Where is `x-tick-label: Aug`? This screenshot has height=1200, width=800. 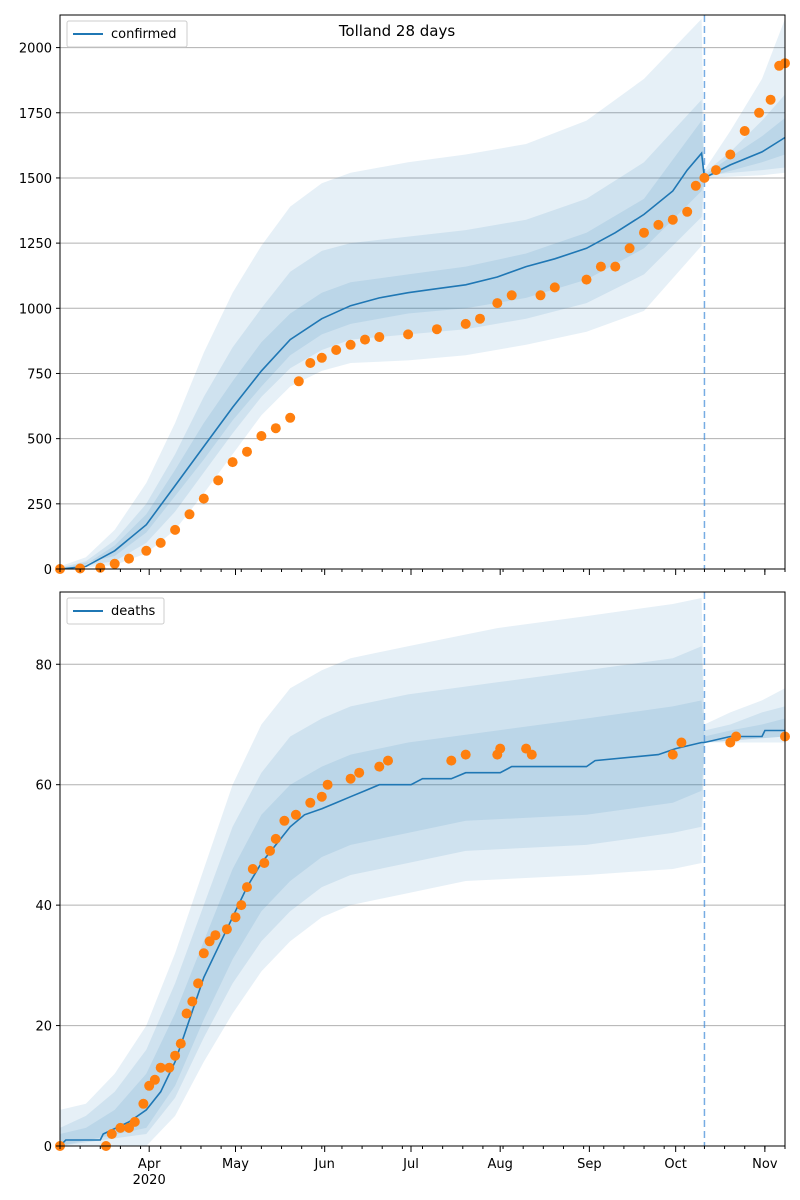
x-tick-label: Aug is located at coordinates (499, 1164).